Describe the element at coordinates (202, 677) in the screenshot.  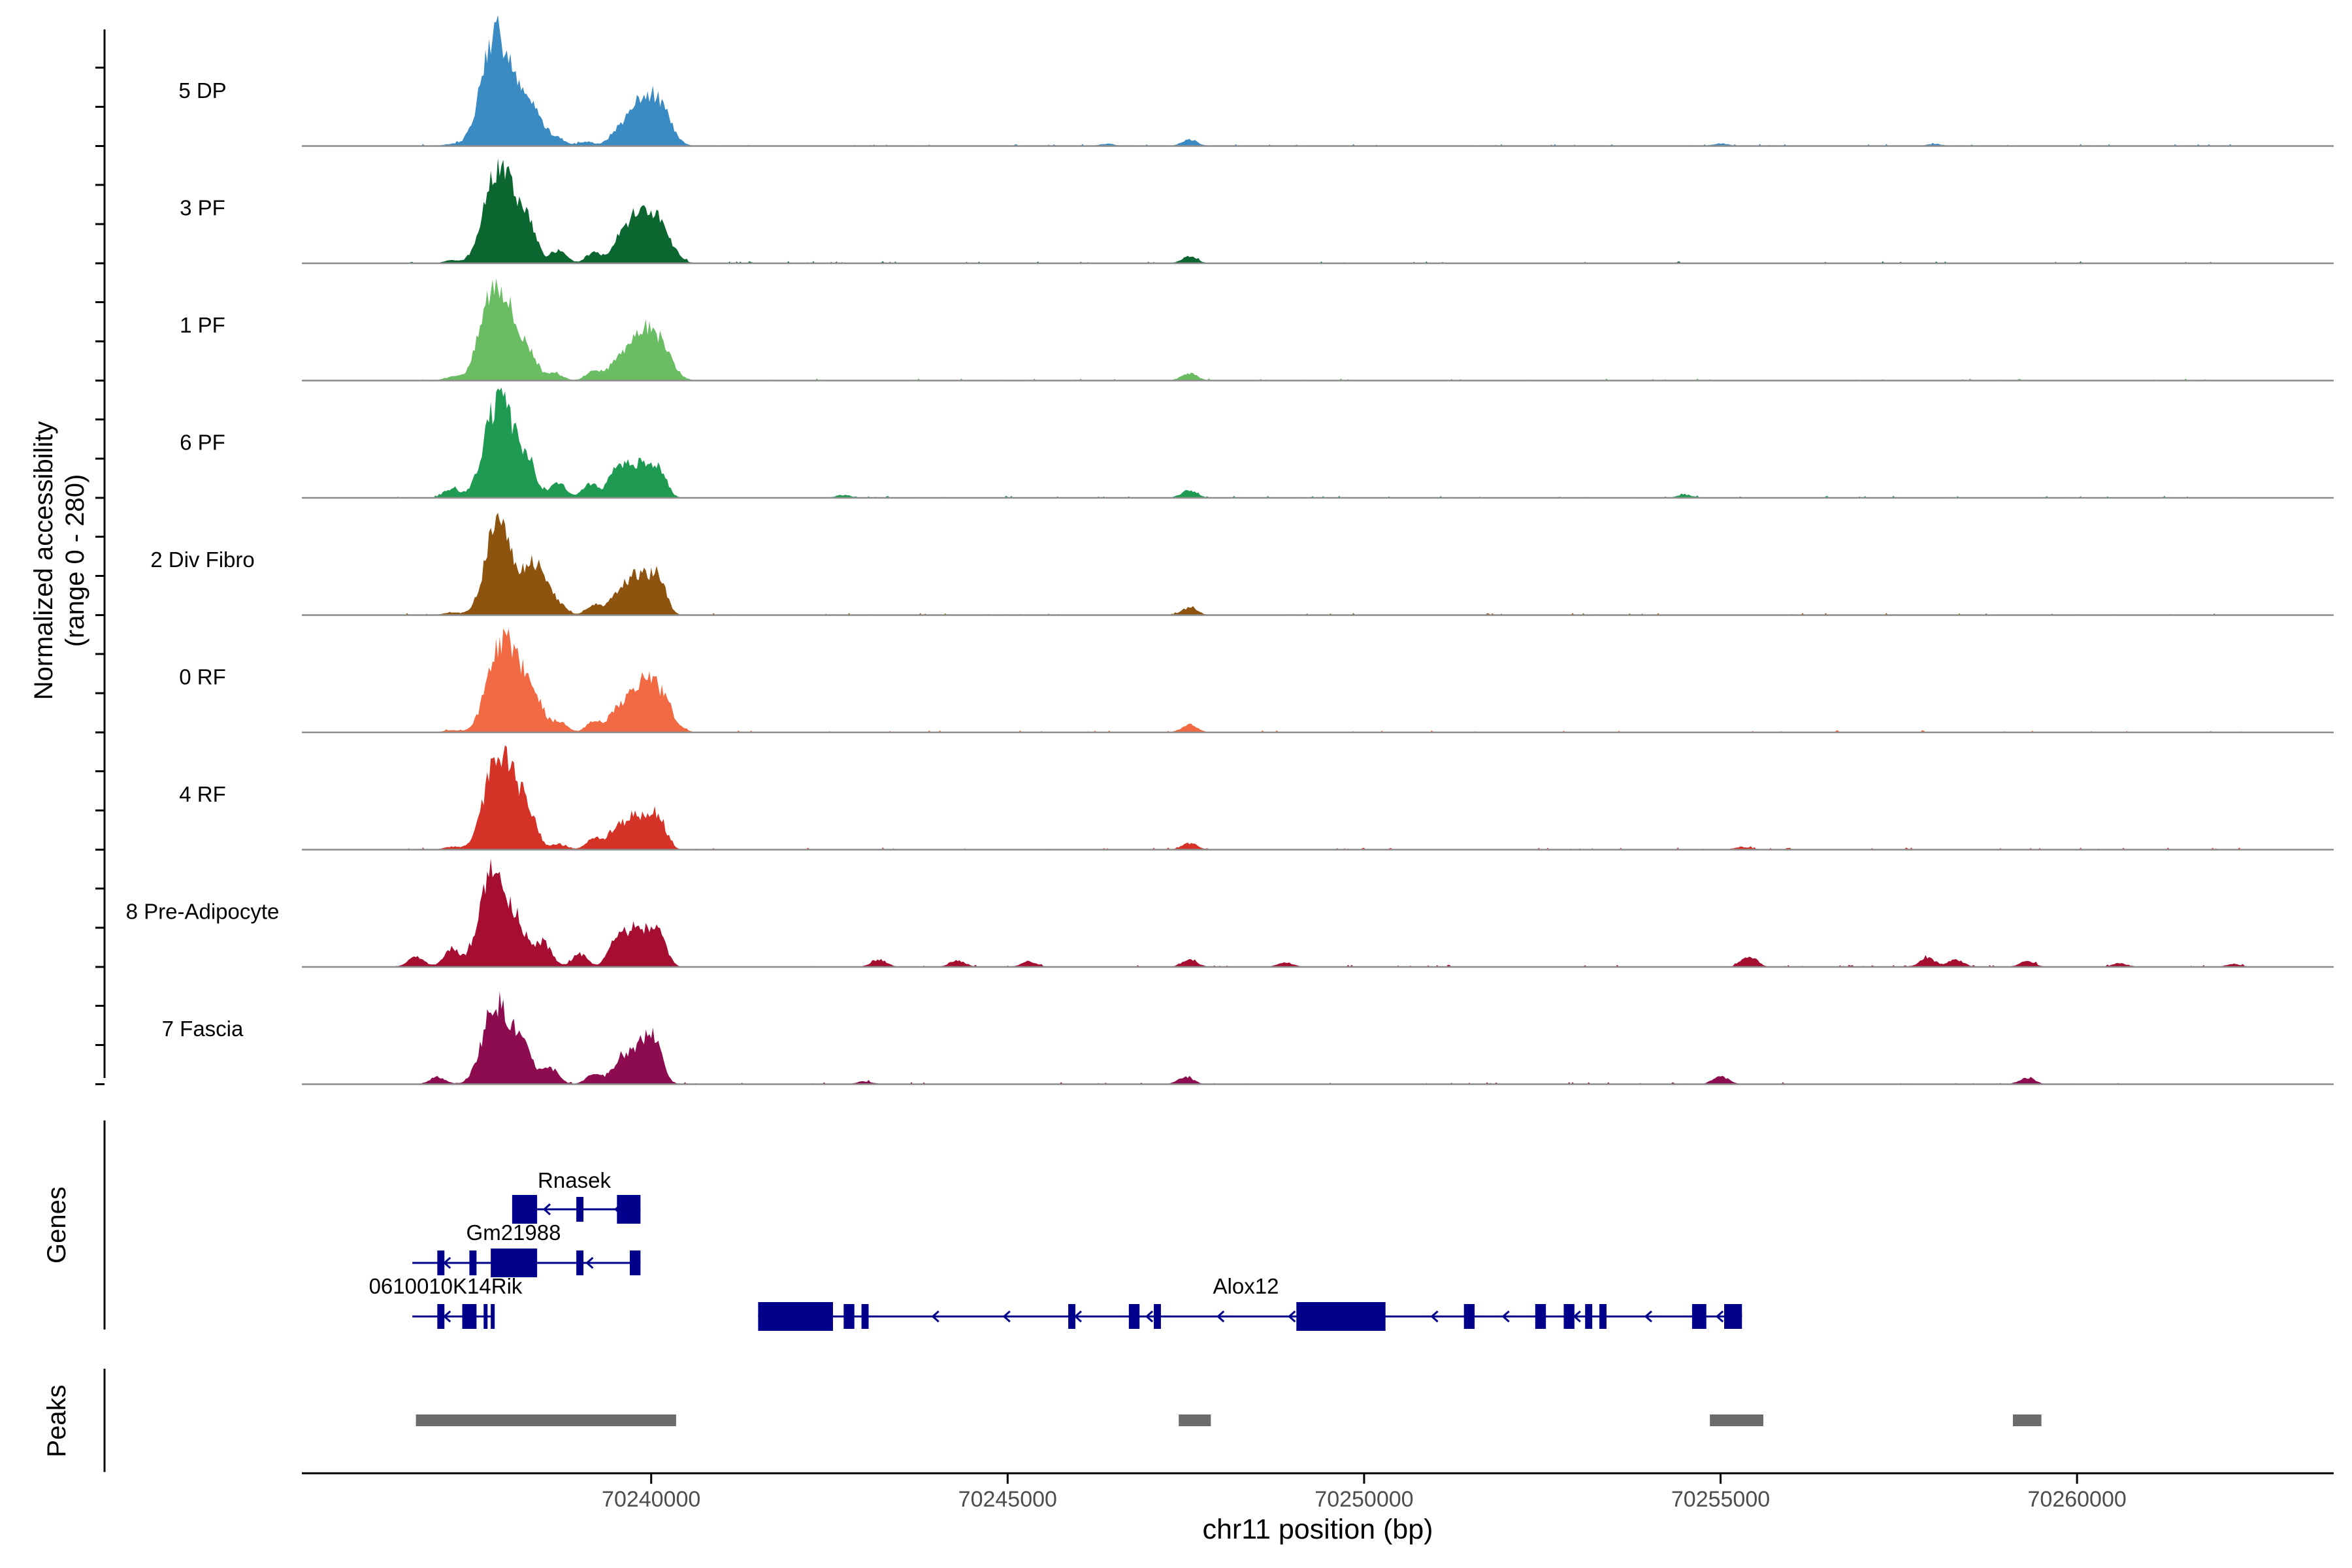
I see `track-label: 0 RF` at that location.